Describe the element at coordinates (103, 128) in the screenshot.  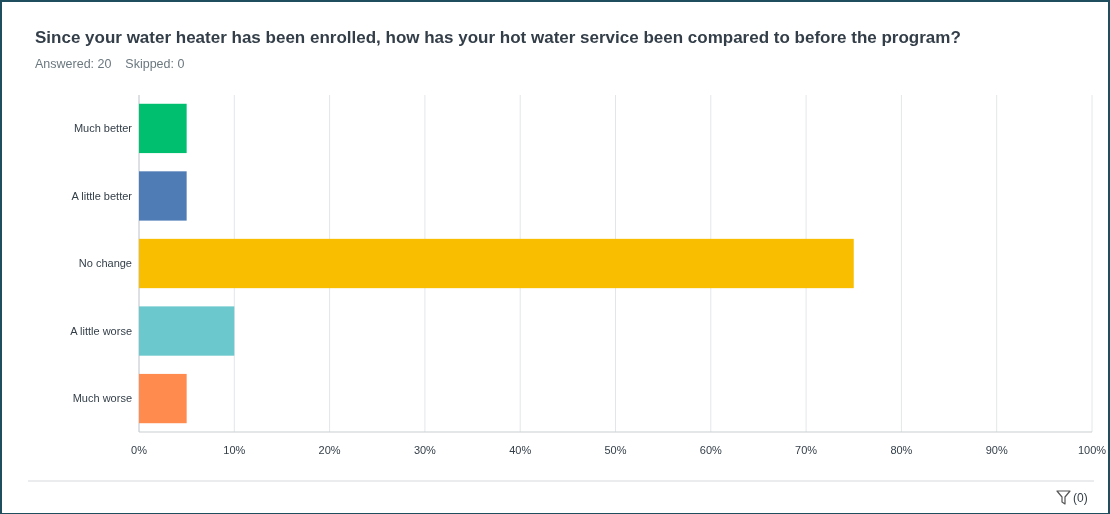
I see `y-tick-label: Much better` at that location.